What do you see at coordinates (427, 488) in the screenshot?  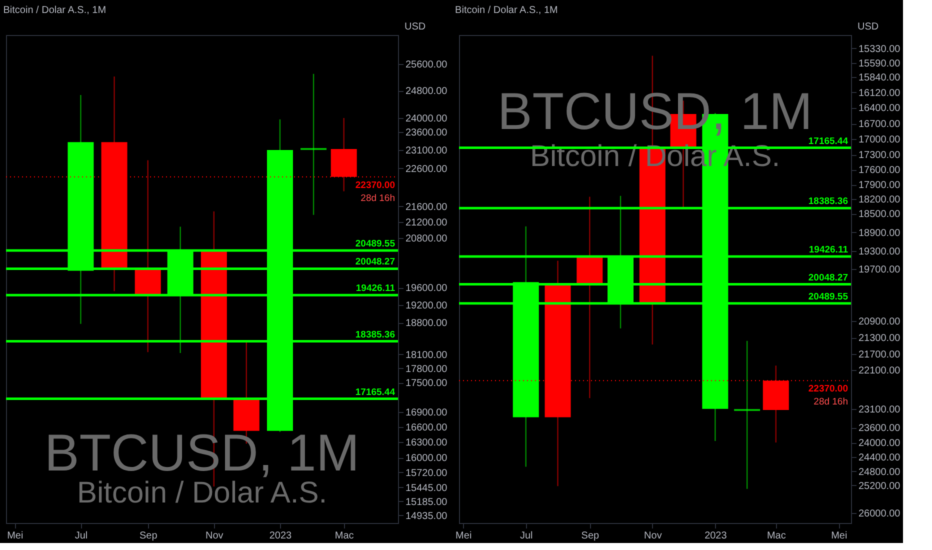 I see `y-tick-label: 15445.00` at bounding box center [427, 488].